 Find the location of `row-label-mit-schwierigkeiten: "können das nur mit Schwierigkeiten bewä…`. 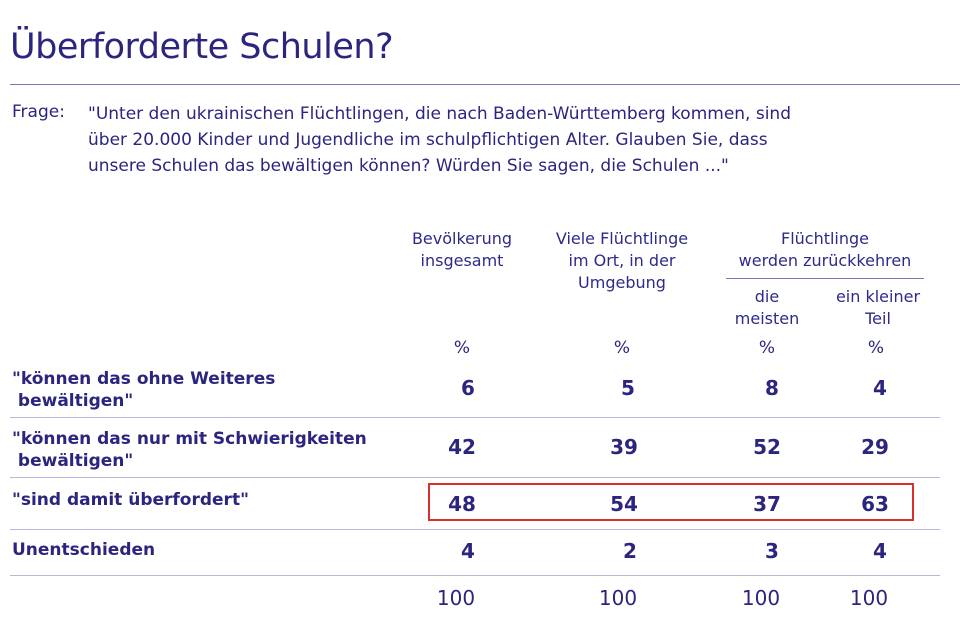

row-label-mit-schwierigkeiten: "können das nur mit Schwierigkeiten bewä… is located at coordinates (189, 450).